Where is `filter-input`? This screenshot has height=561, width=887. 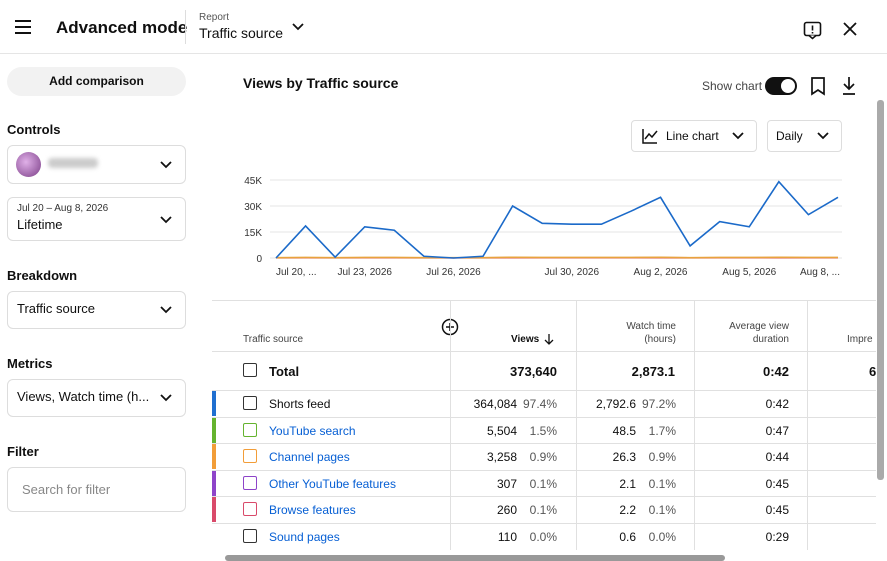 filter-input is located at coordinates (96, 489).